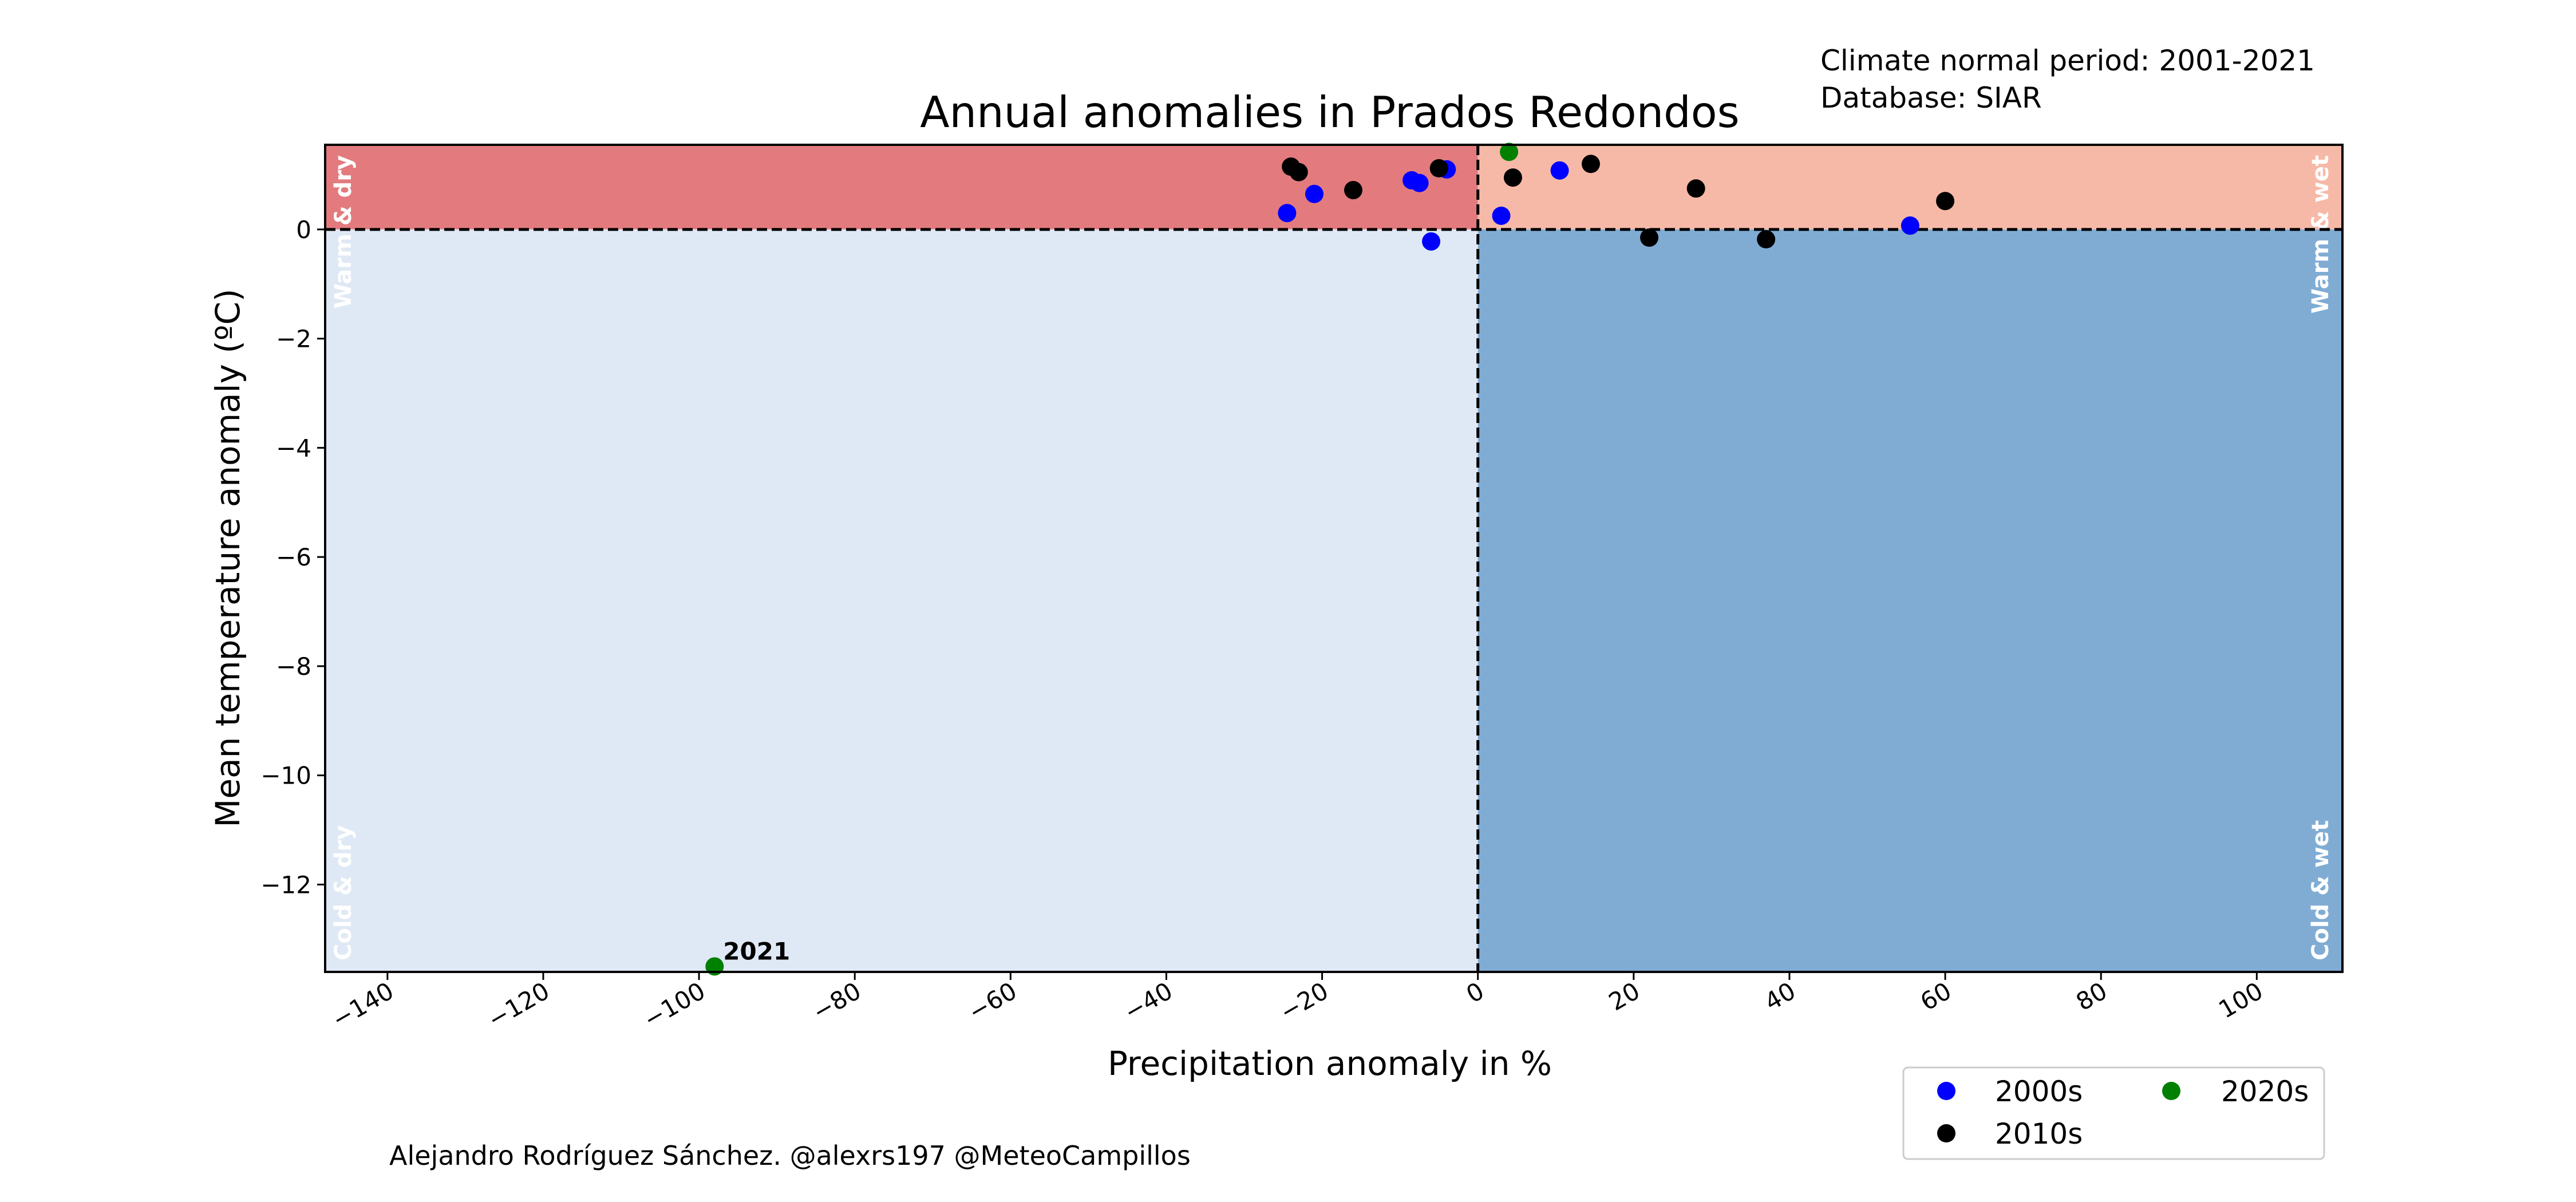 The image size is (2576, 1202). Describe the element at coordinates (293, 667) in the screenshot. I see `y-tick-label: −8` at that location.